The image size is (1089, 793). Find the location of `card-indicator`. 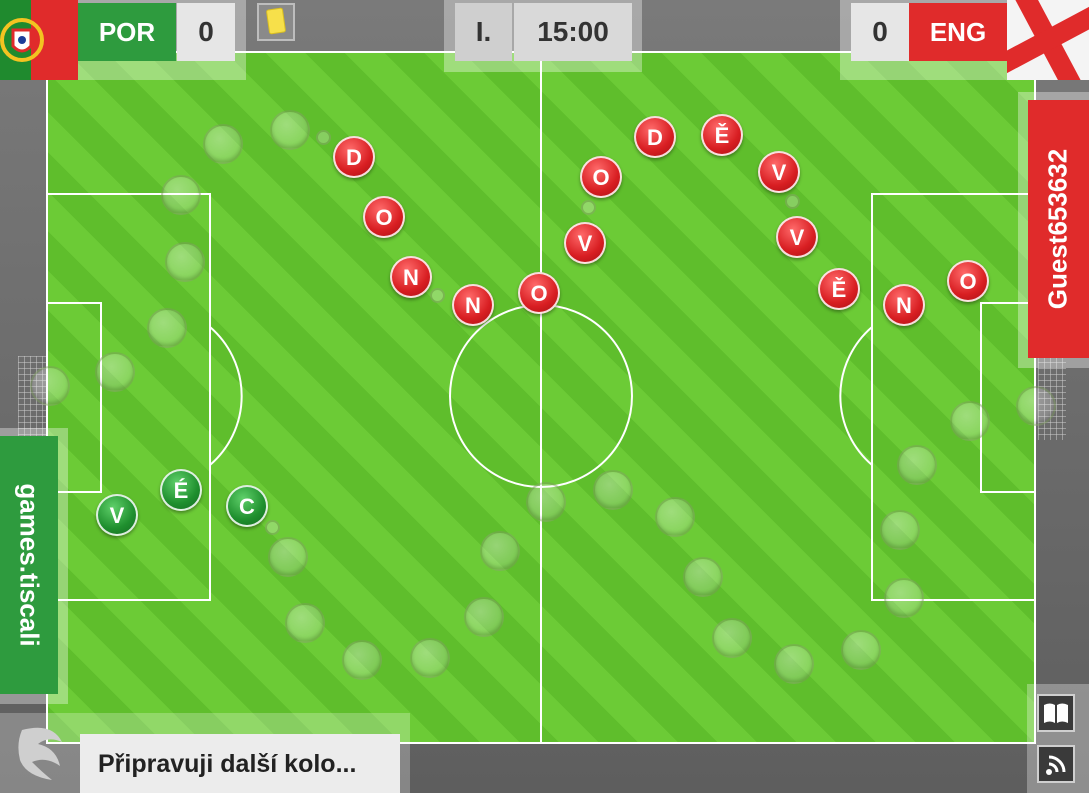

card-indicator is located at coordinates (276, 22).